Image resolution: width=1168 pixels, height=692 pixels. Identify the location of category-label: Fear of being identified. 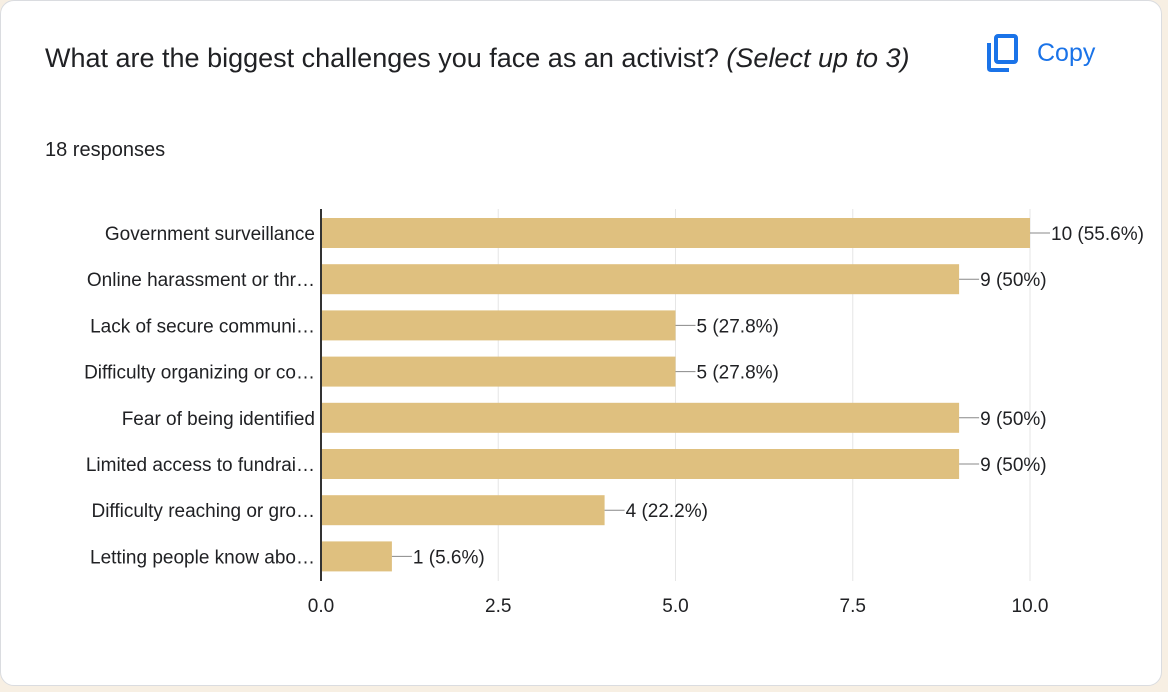
(218, 419).